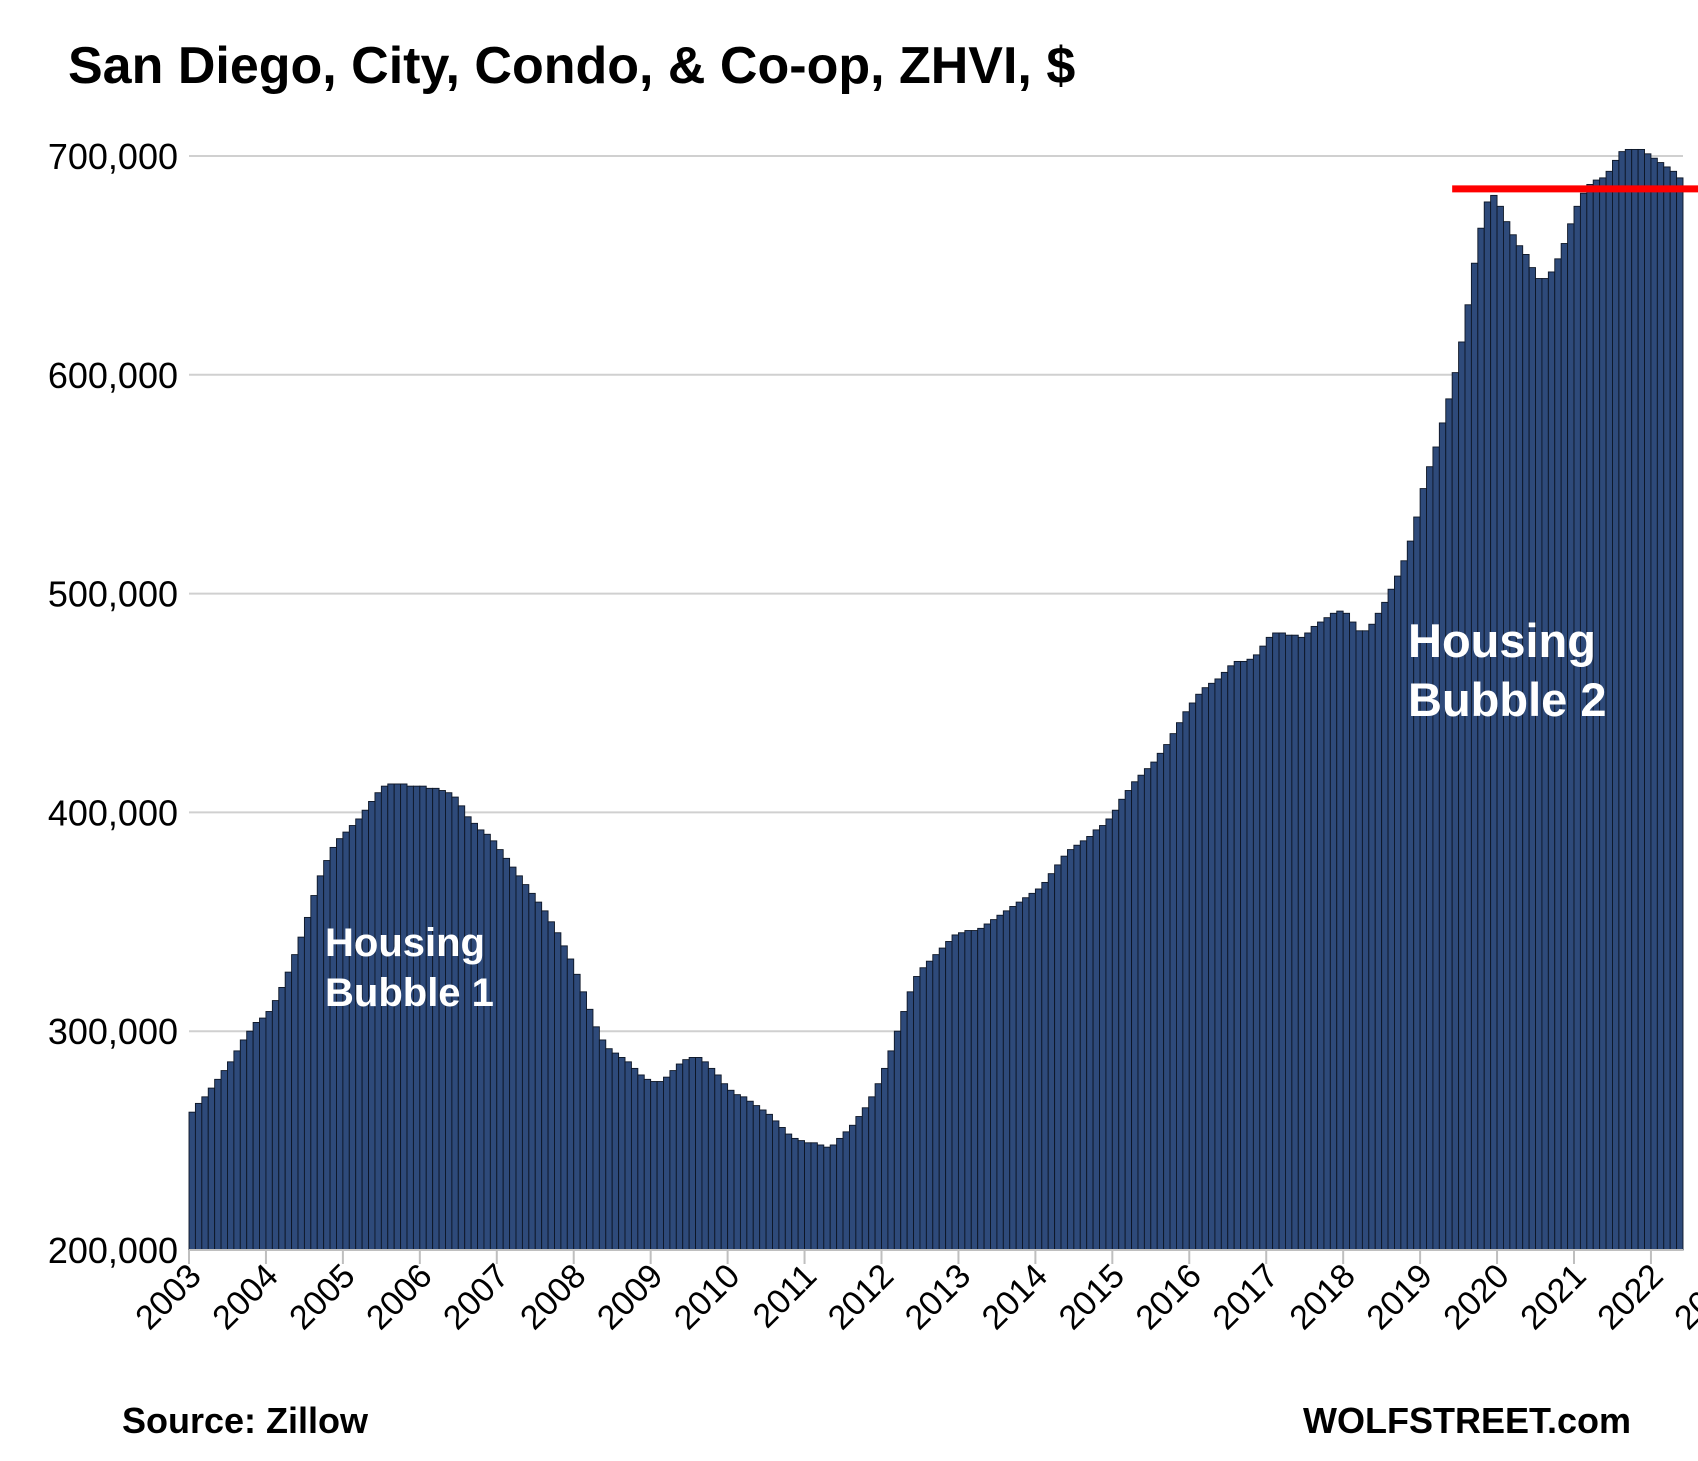  I want to click on x-tick-label: 2013, so click(938, 1297).